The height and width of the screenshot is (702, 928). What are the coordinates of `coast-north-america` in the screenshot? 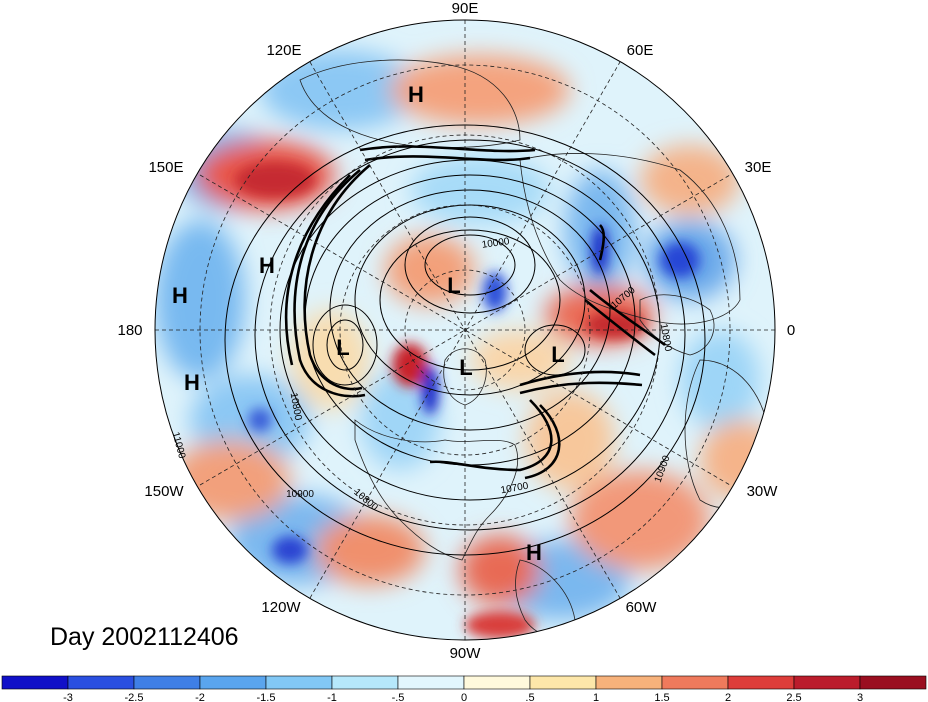 It's located at (436, 490).